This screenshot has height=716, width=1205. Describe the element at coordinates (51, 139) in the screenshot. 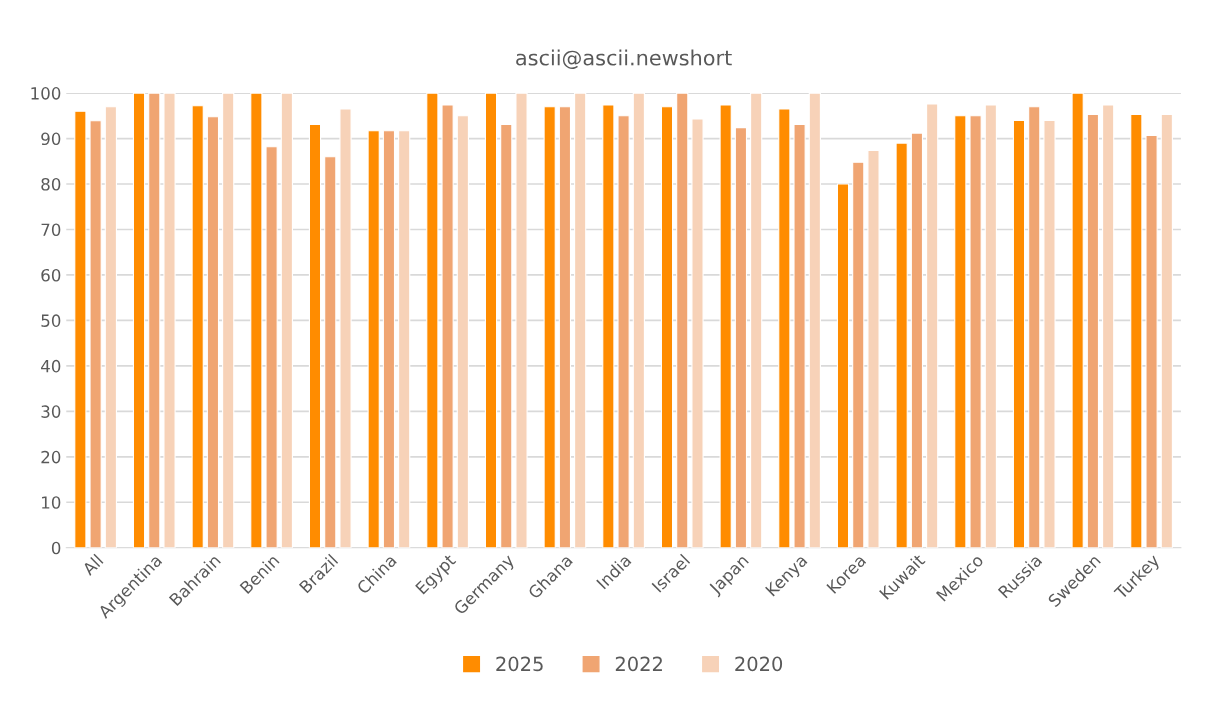

I see `y-tick-label: 90` at that location.